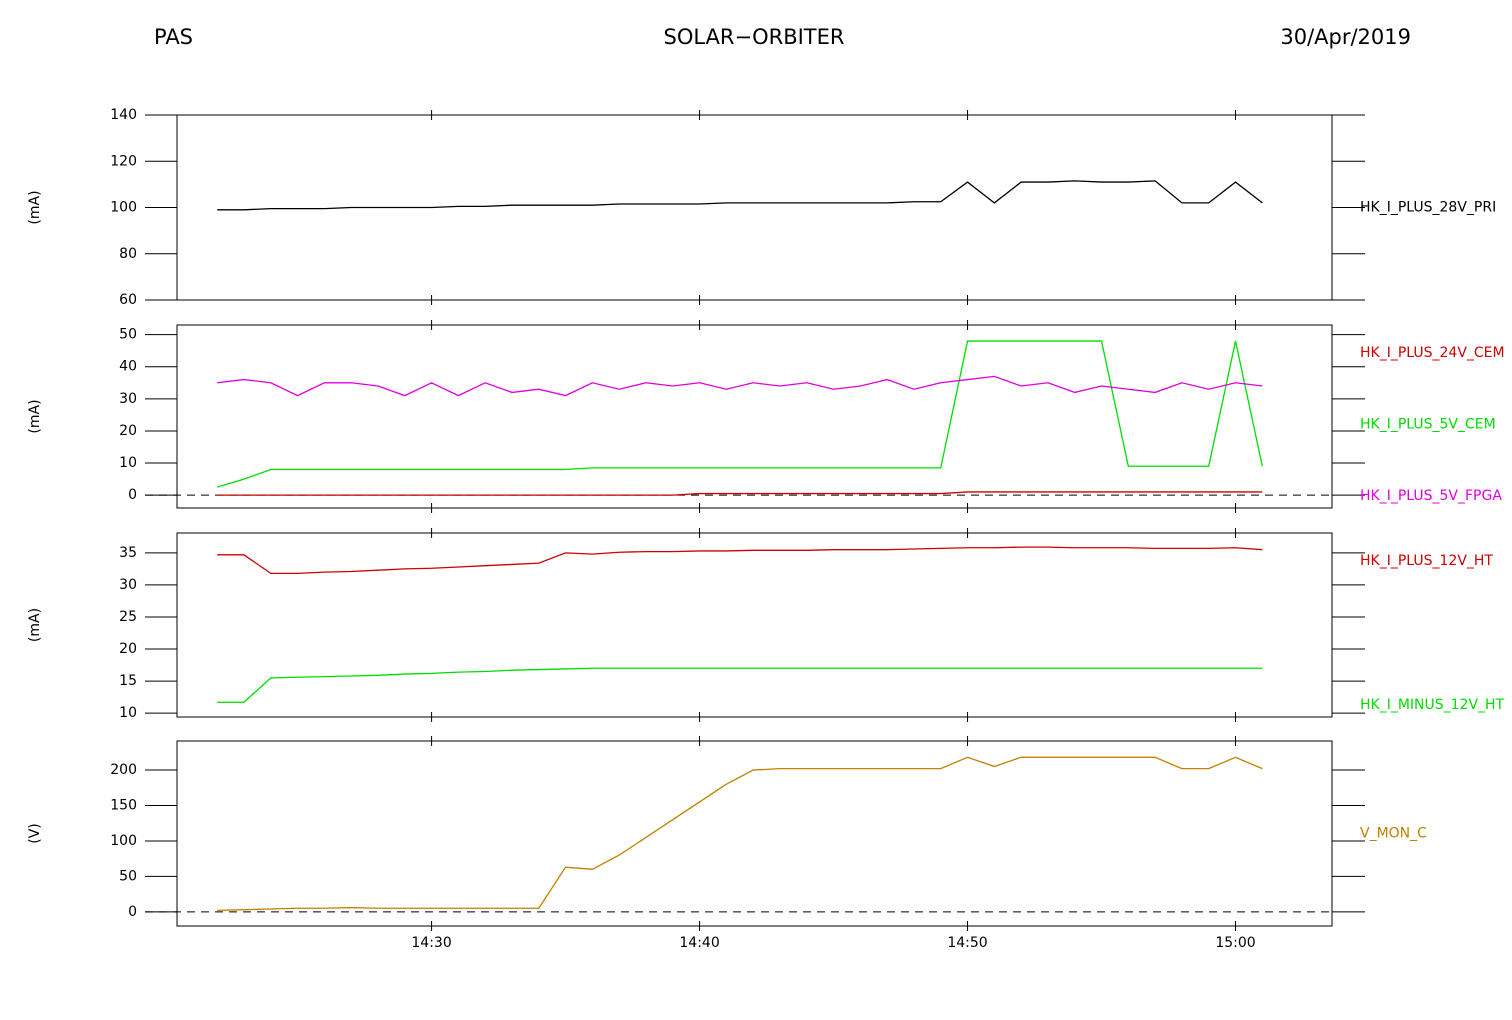 Image resolution: width=1512 pixels, height=1020 pixels. I want to click on y-tick-label: 35, so click(128, 553).